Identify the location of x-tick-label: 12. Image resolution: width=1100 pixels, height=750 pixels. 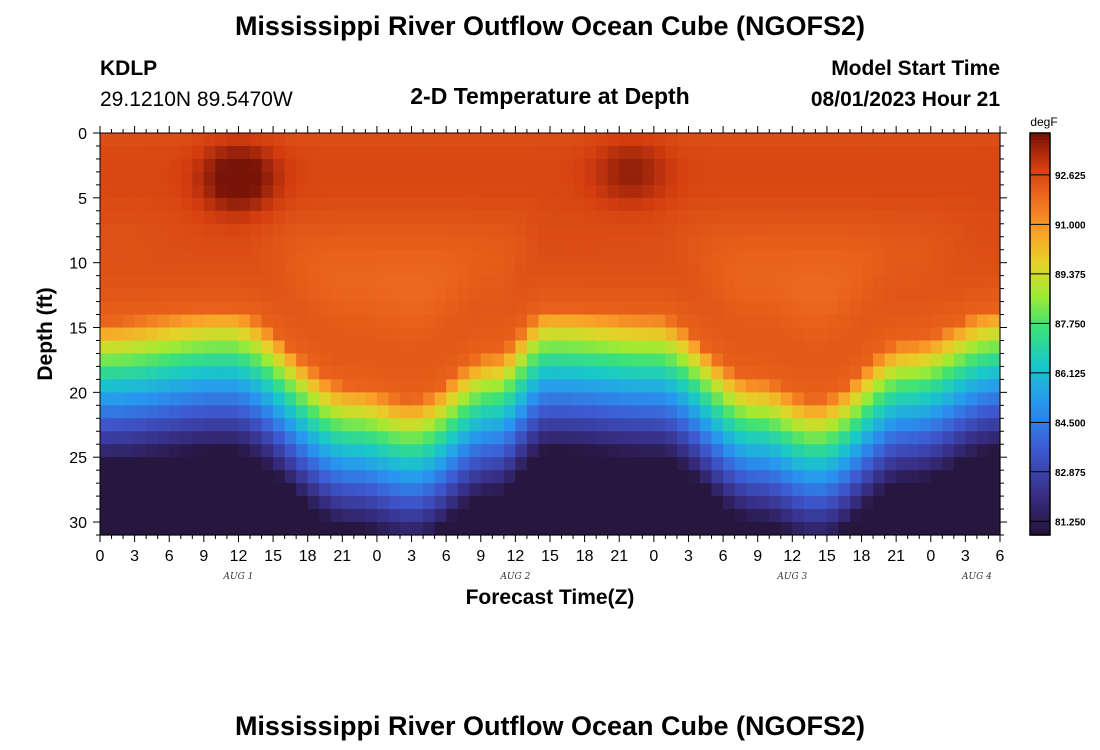
(239, 556).